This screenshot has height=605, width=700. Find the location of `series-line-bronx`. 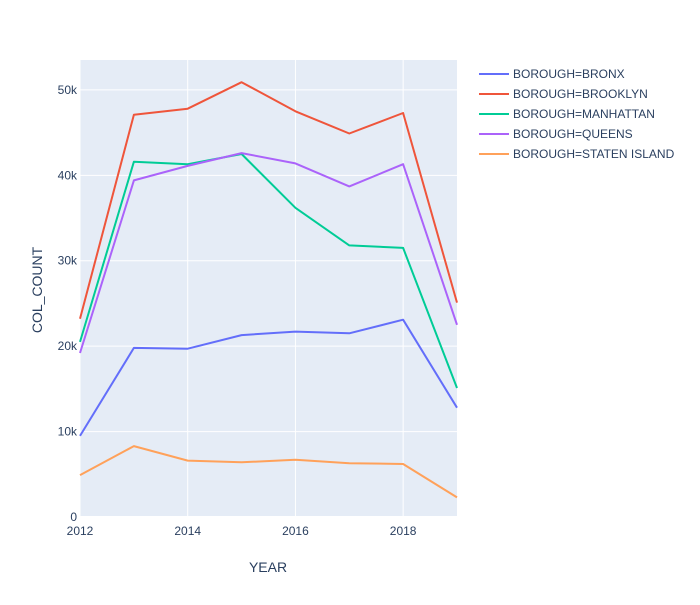

series-line-bronx is located at coordinates (268, 377).